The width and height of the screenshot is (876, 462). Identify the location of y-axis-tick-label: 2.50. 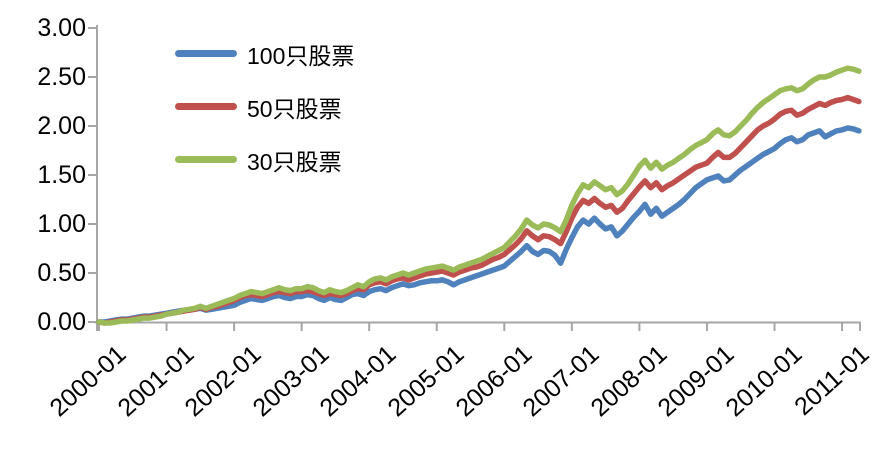
(61, 77).